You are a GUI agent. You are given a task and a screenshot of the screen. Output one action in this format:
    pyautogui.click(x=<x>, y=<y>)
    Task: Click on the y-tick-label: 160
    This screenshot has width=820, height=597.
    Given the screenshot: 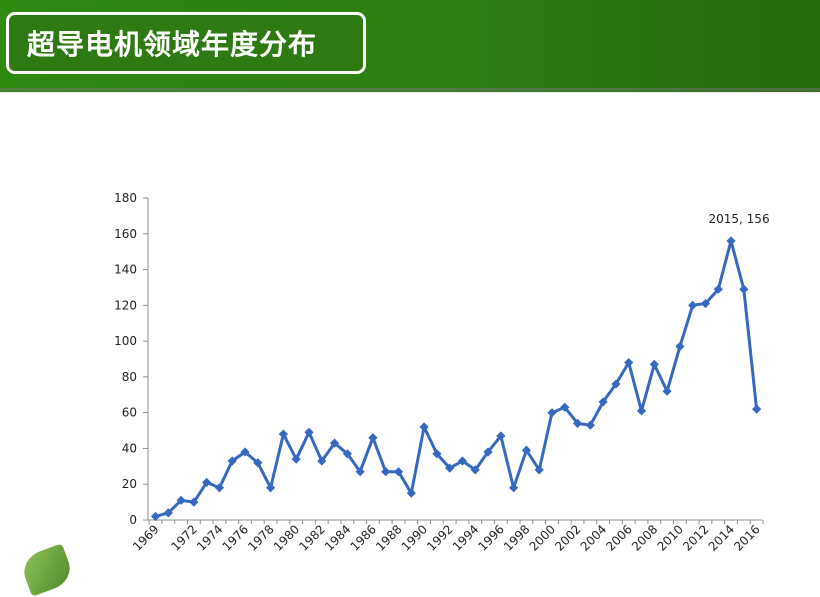 What is the action you would take?
    pyautogui.click(x=125, y=234)
    